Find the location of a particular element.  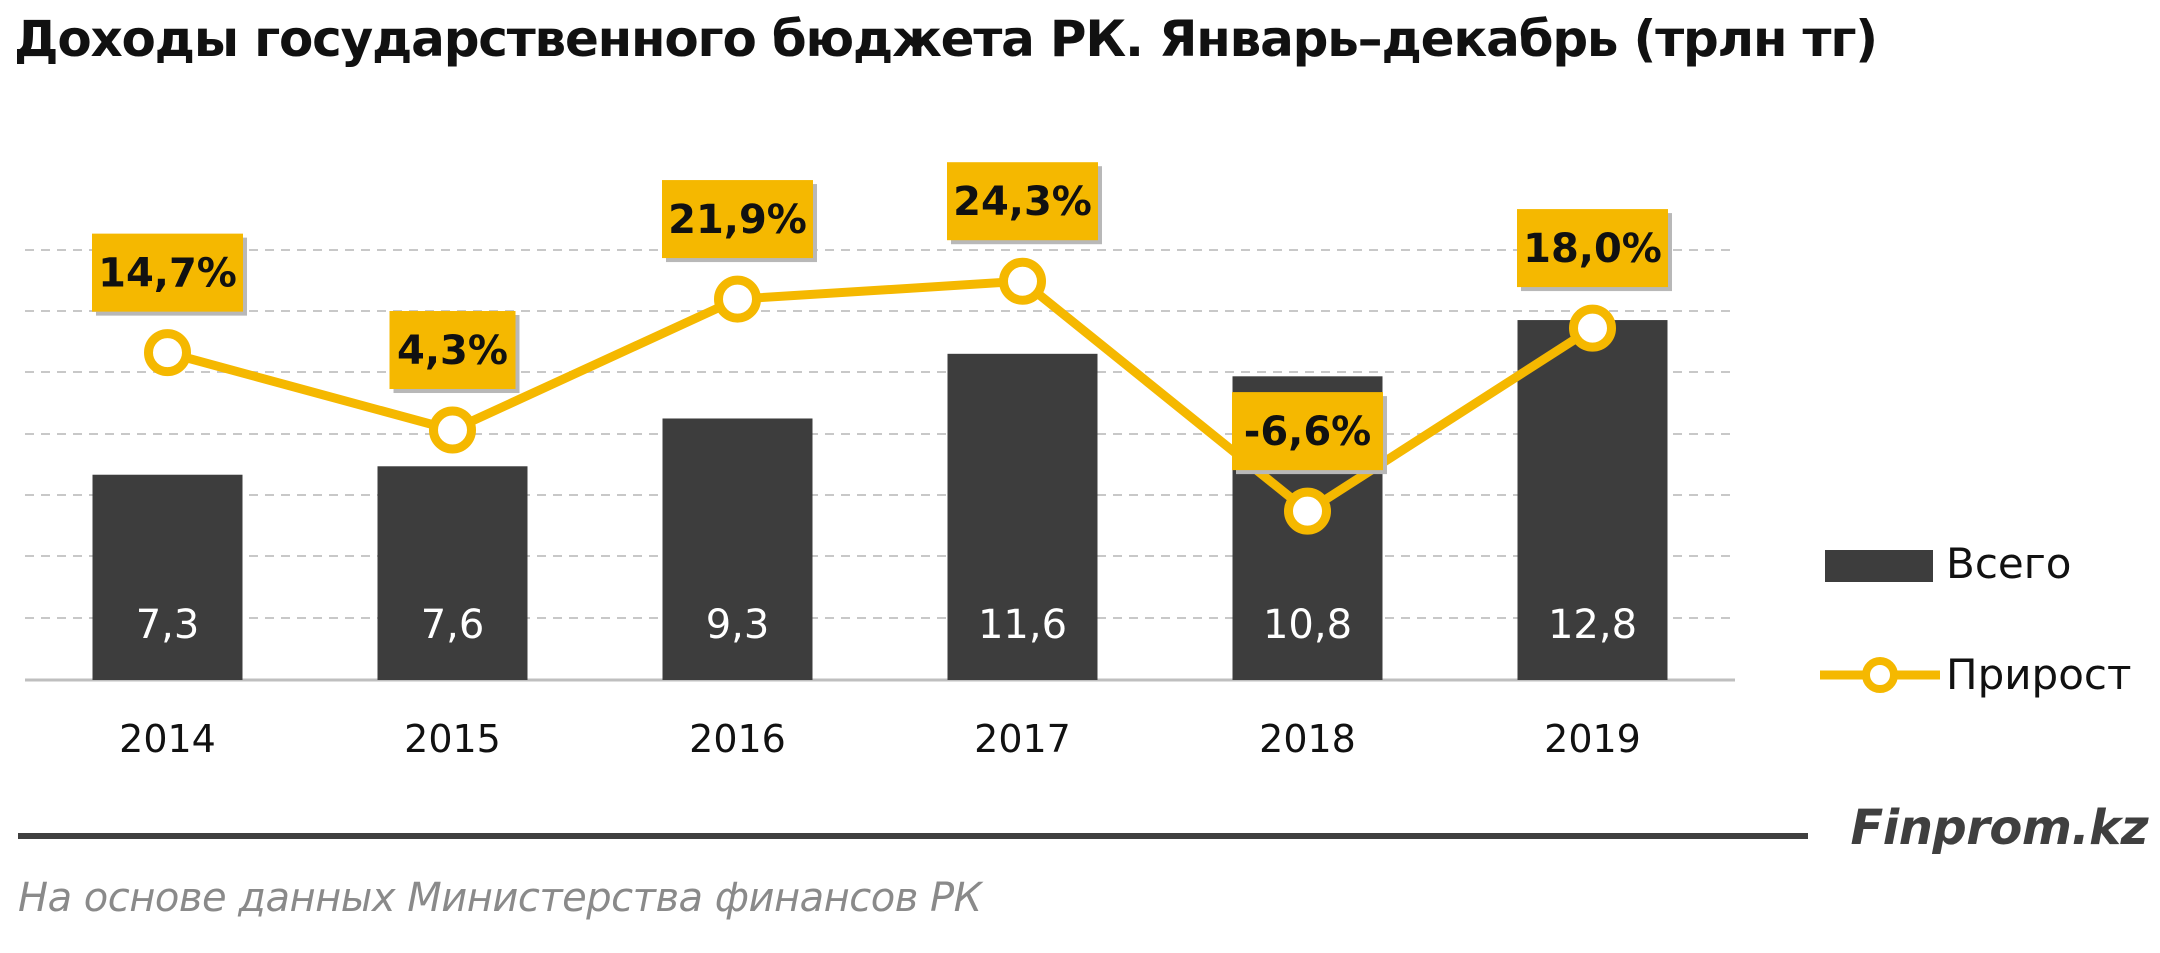

bar-2015 is located at coordinates (452, 573).